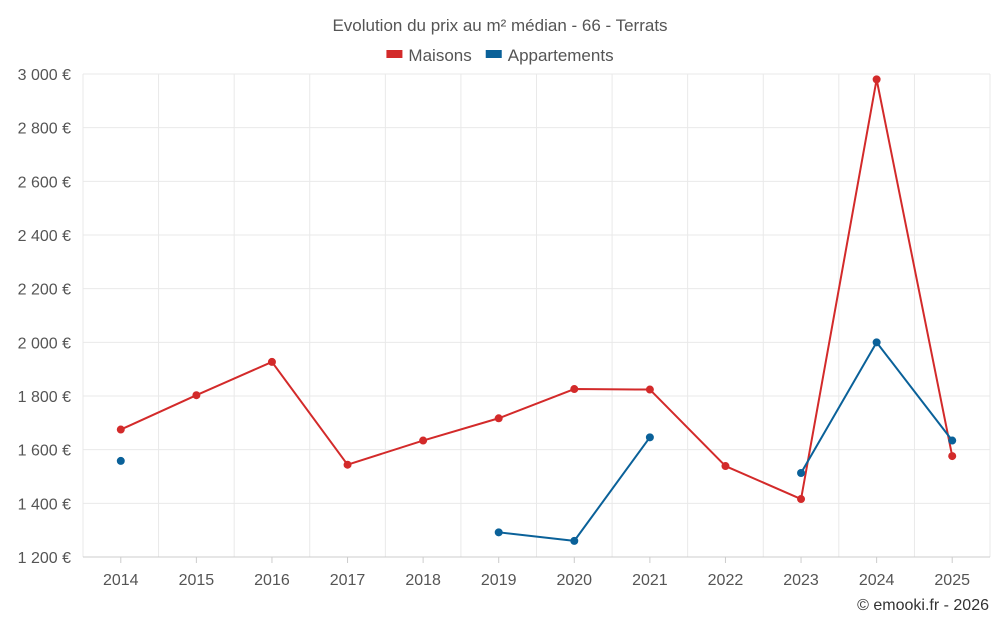  I want to click on legend: Maisons Appartements, so click(500, 55).